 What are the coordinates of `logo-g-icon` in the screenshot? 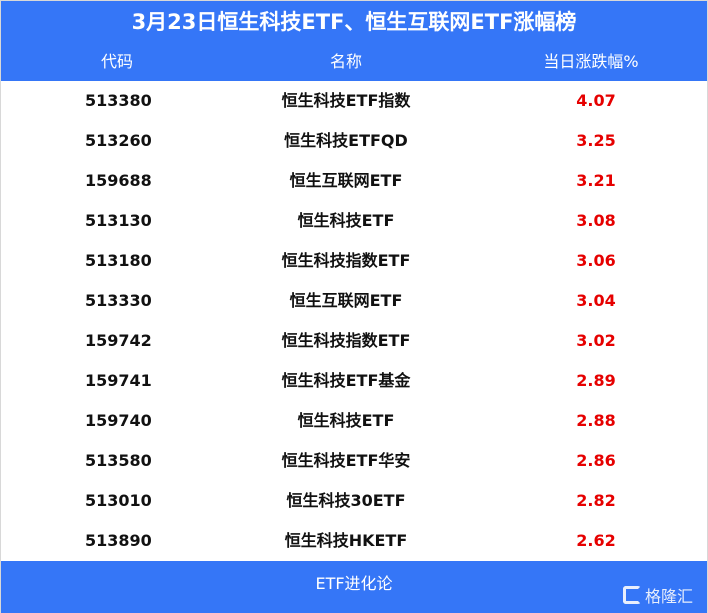 It's located at (631, 595).